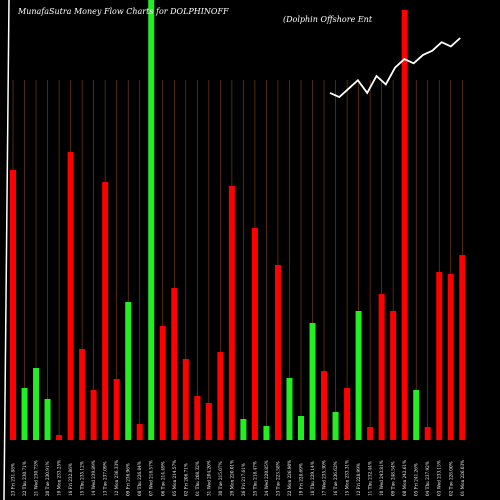 This screenshot has height=500, width=500. I want to click on x-tick-label: 25 Thu 218.47%, so click(254, 478).